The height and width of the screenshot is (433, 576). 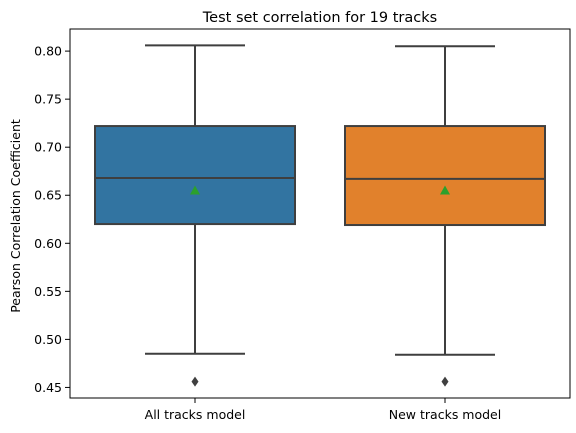 I want to click on y-tick-label: 0.55, so click(x=48, y=291).